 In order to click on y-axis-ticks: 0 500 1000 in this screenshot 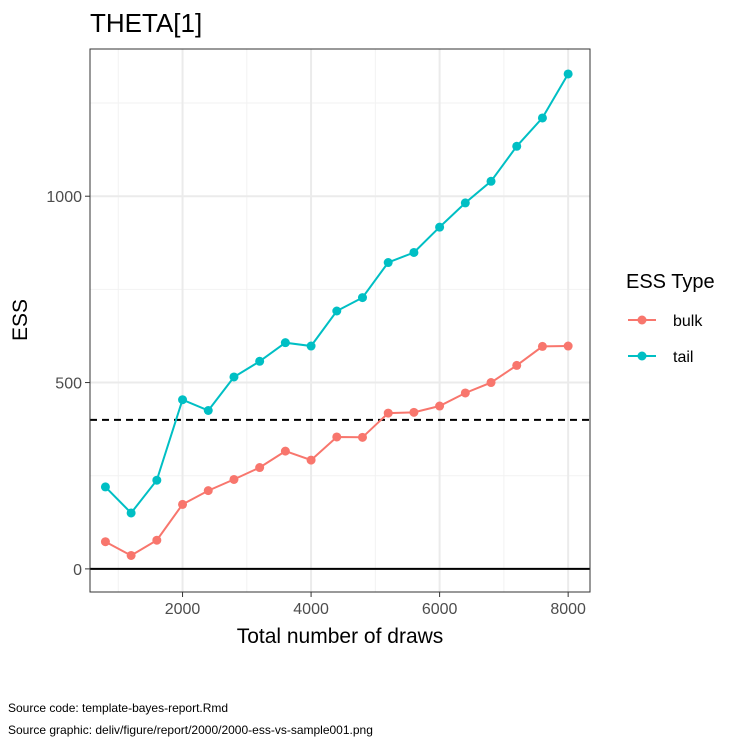, I will do `click(68, 384)`.